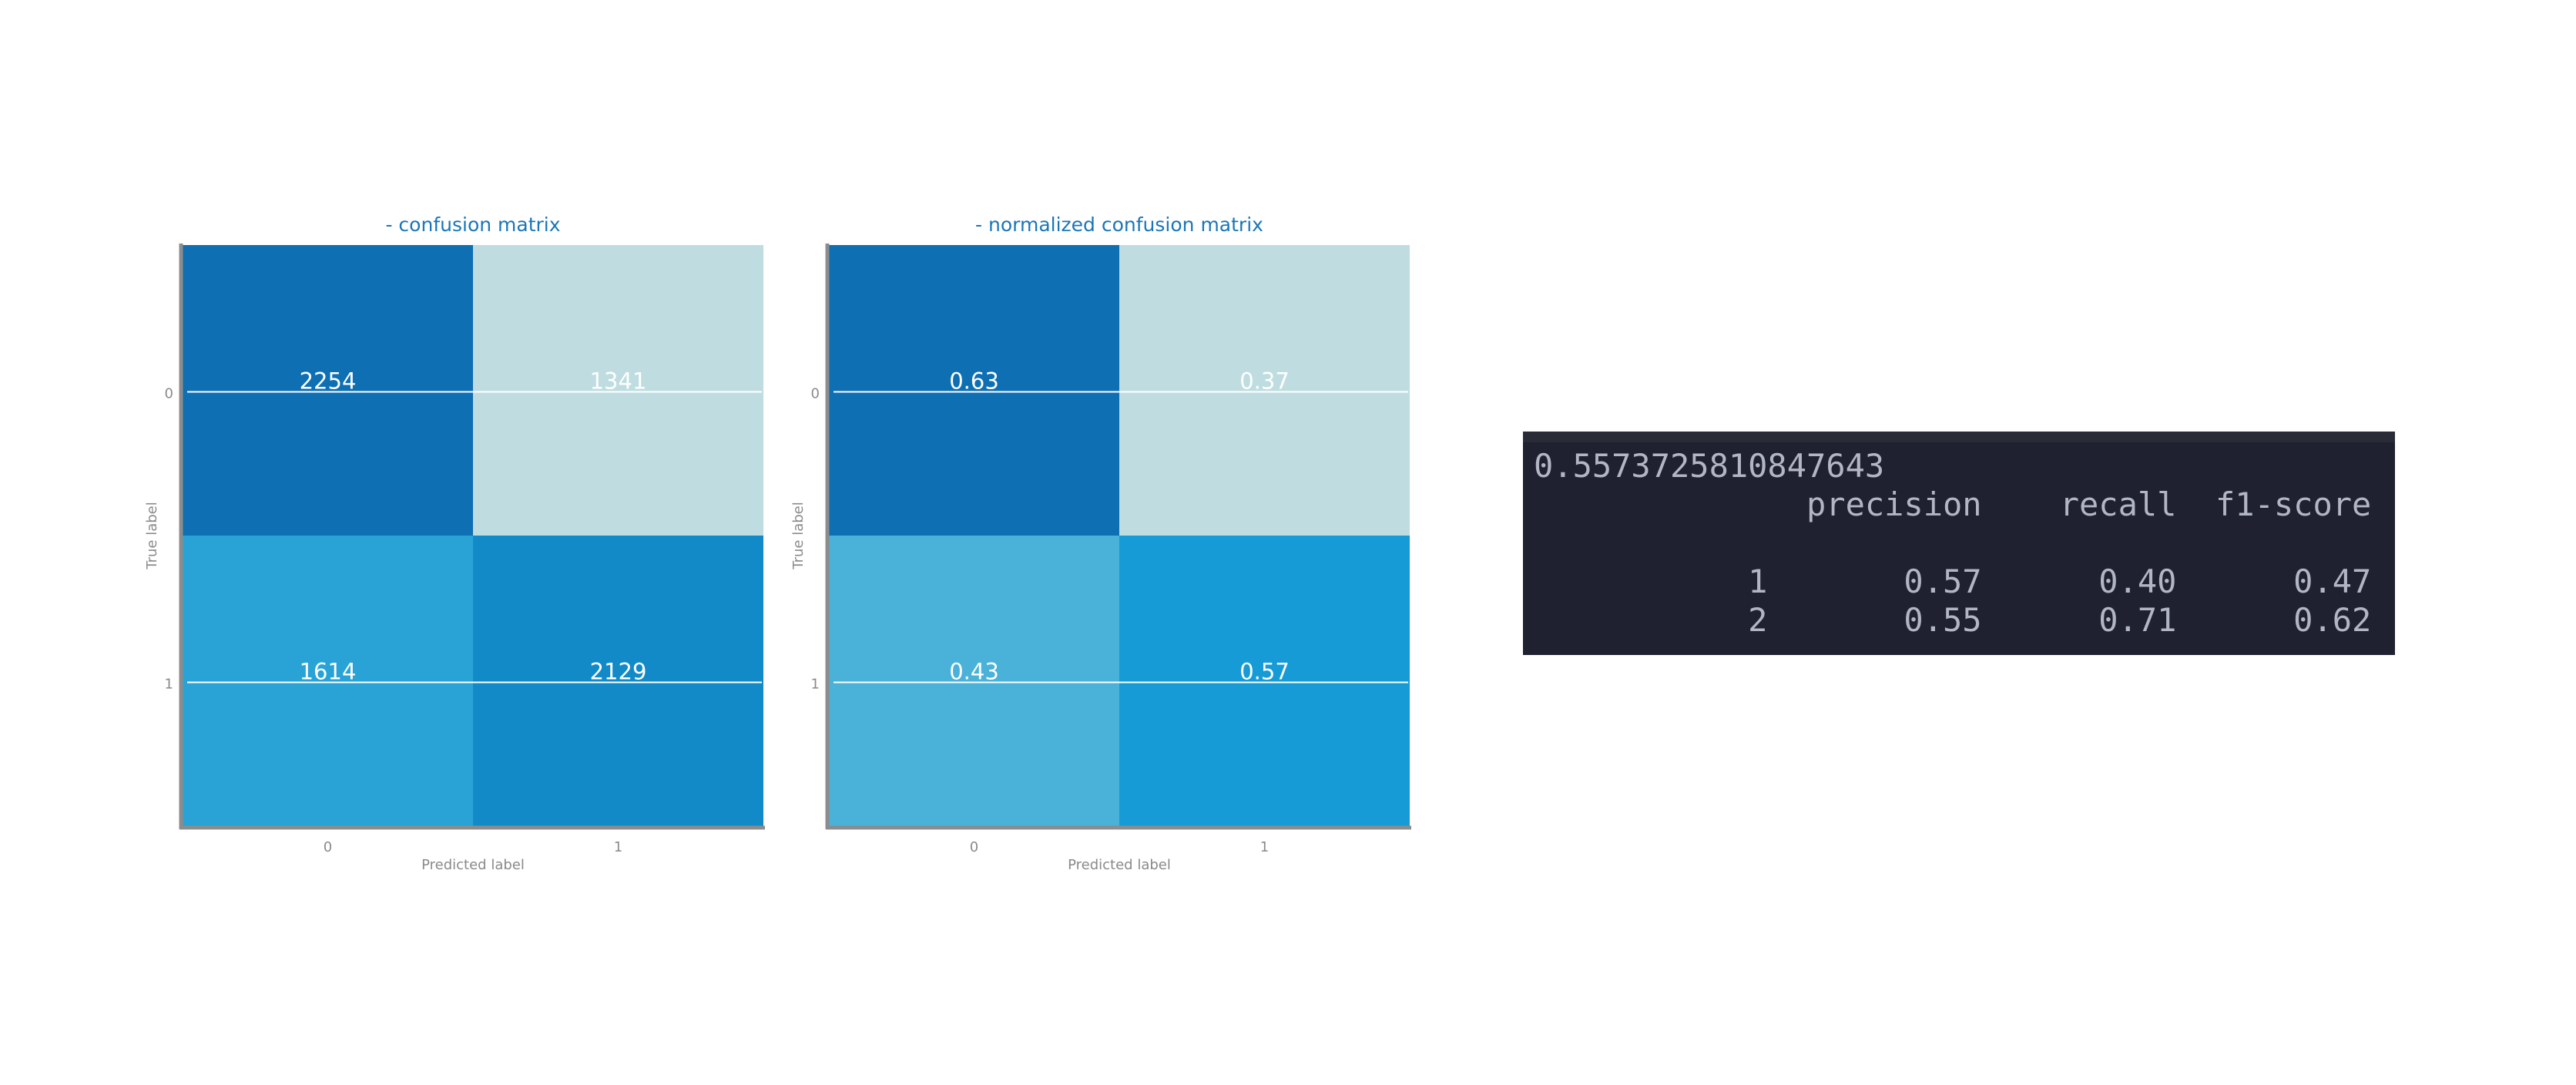 The width and height of the screenshot is (2576, 1085). What do you see at coordinates (1119, 225) in the screenshot?
I see `chart-2-title: - normalized confusion matrix` at bounding box center [1119, 225].